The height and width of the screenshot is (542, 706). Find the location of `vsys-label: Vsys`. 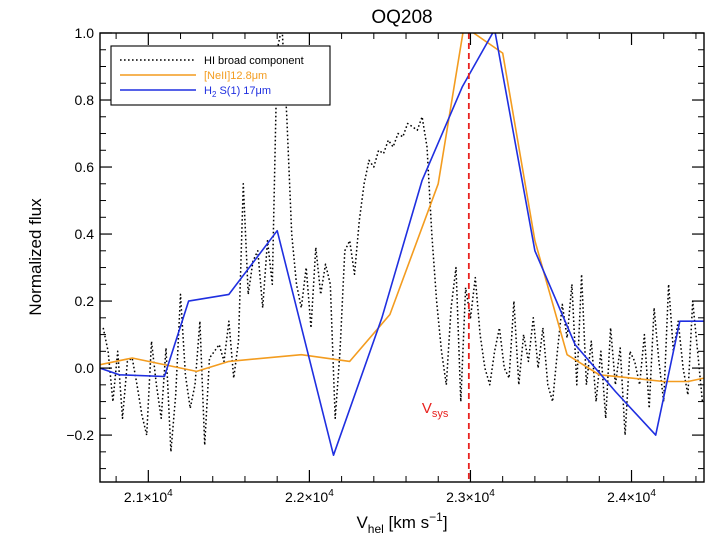

vsys-label: Vsys is located at coordinates (435, 410).